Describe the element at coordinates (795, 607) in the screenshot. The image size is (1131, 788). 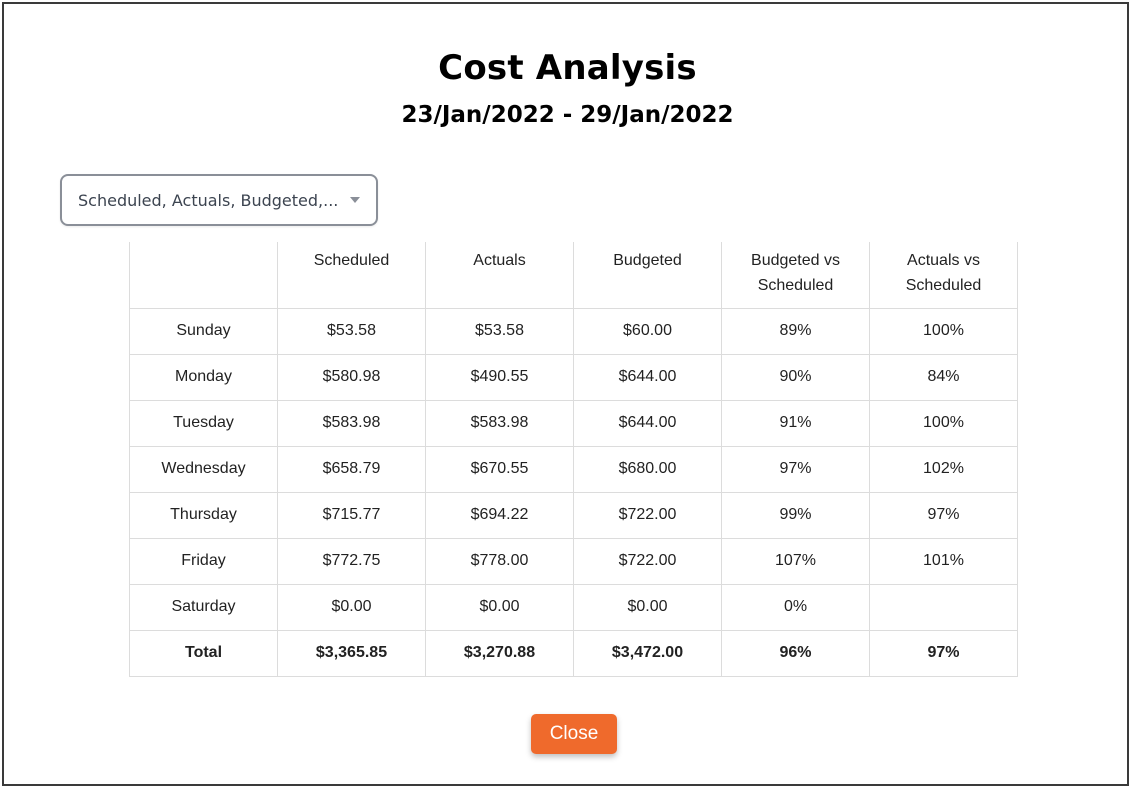
I see `budgeted-vs-scheduled-cell: 0%` at that location.